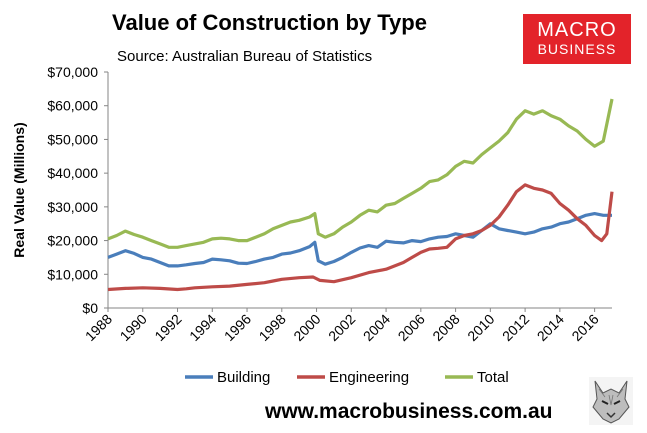 Image resolution: width=647 pixels, height=433 pixels. I want to click on x-tick-label: 2010, so click(480, 327).